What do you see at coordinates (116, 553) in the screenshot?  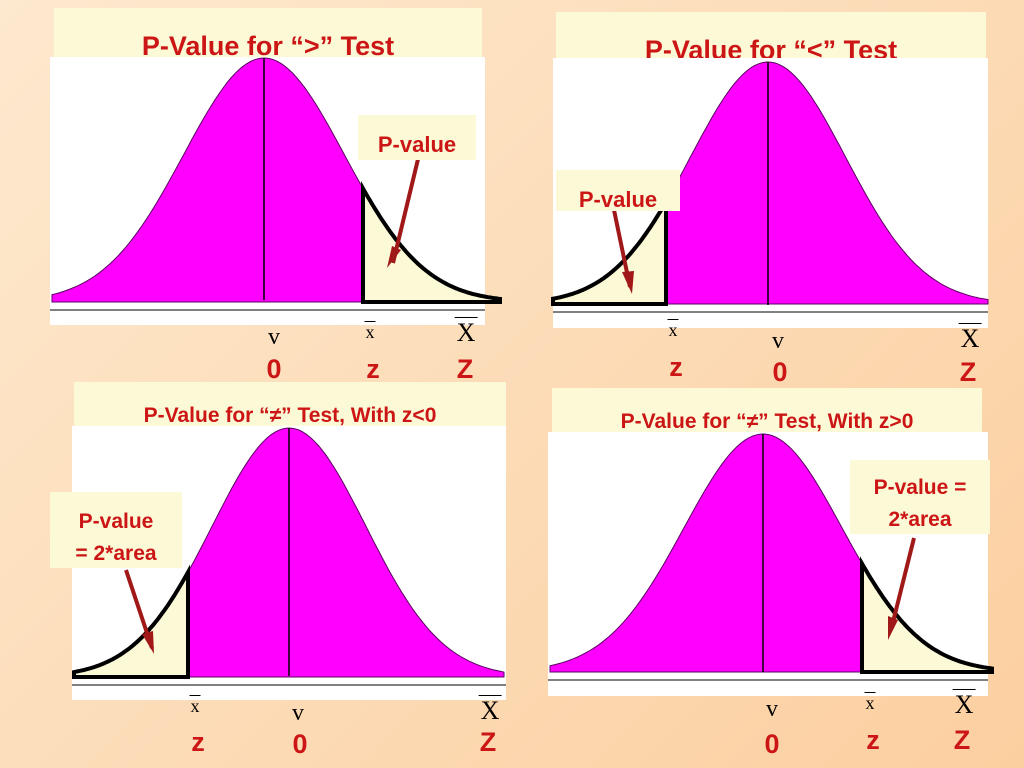 I see `callout-line: = 2*area` at bounding box center [116, 553].